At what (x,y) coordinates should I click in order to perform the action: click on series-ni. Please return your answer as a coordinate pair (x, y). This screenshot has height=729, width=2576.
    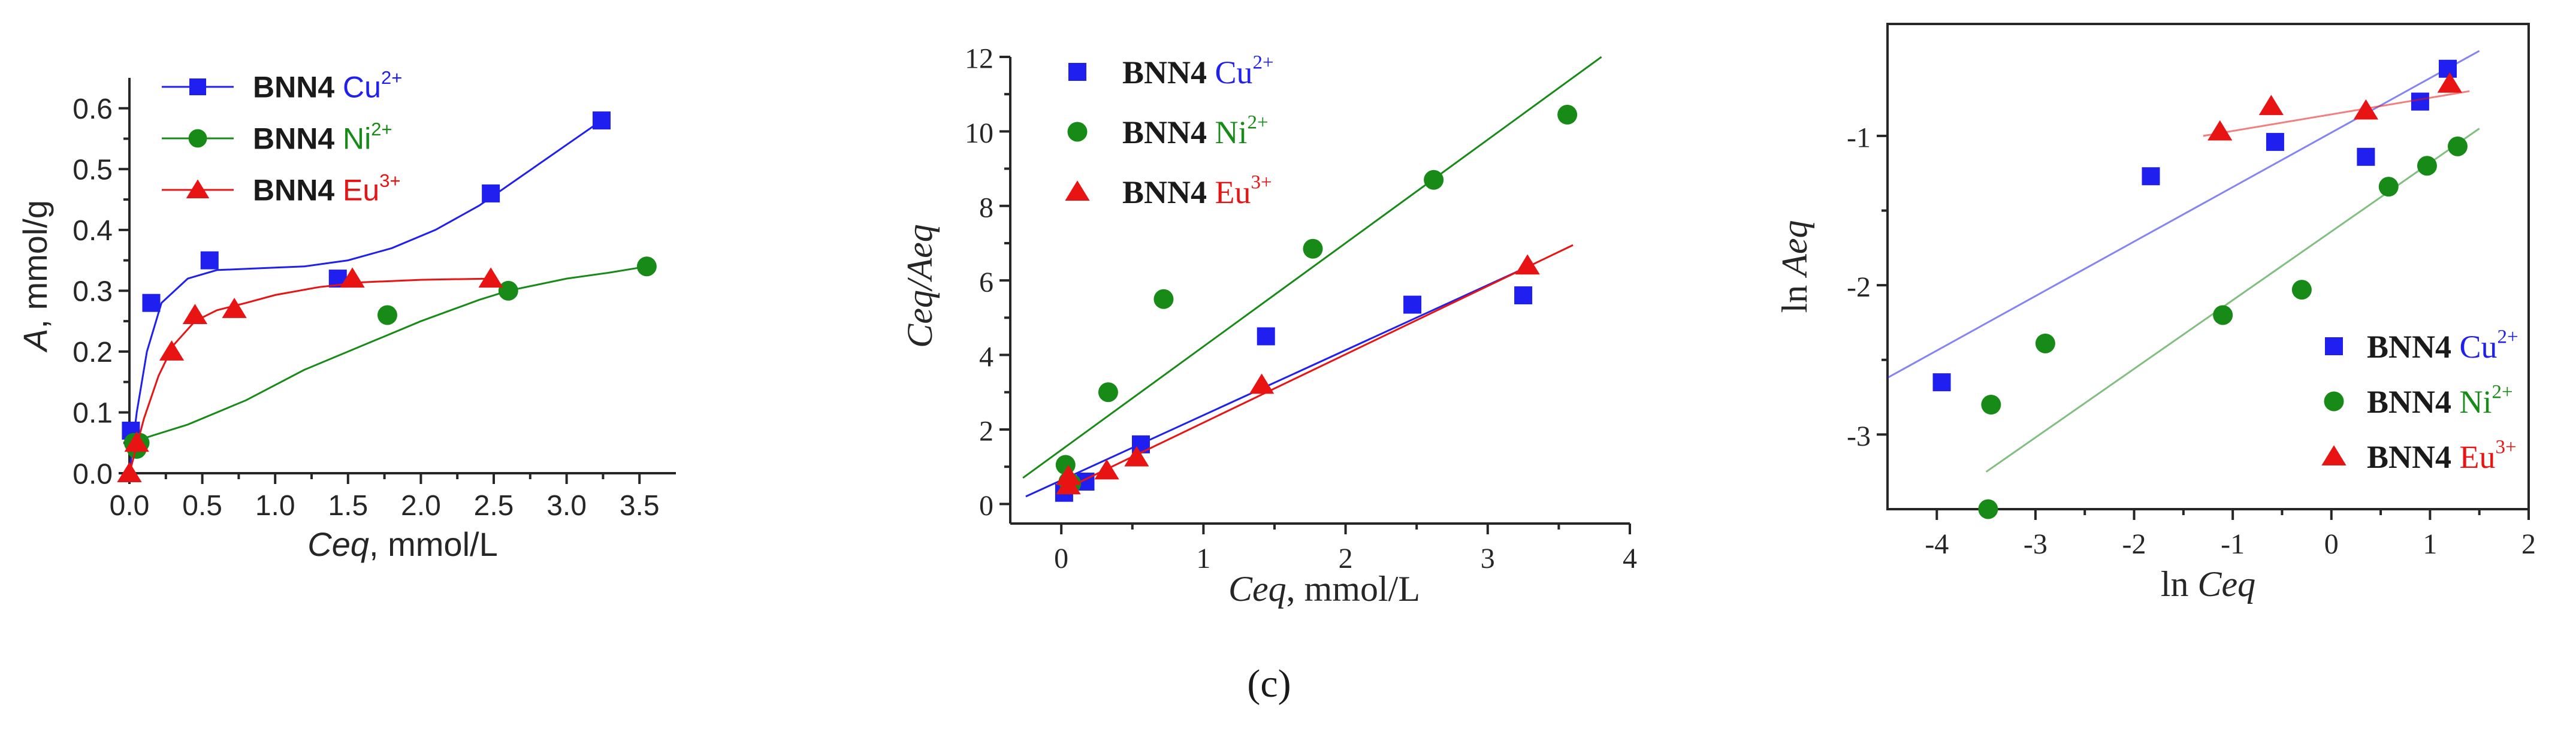
    Looking at the image, I should click on (2229, 323).